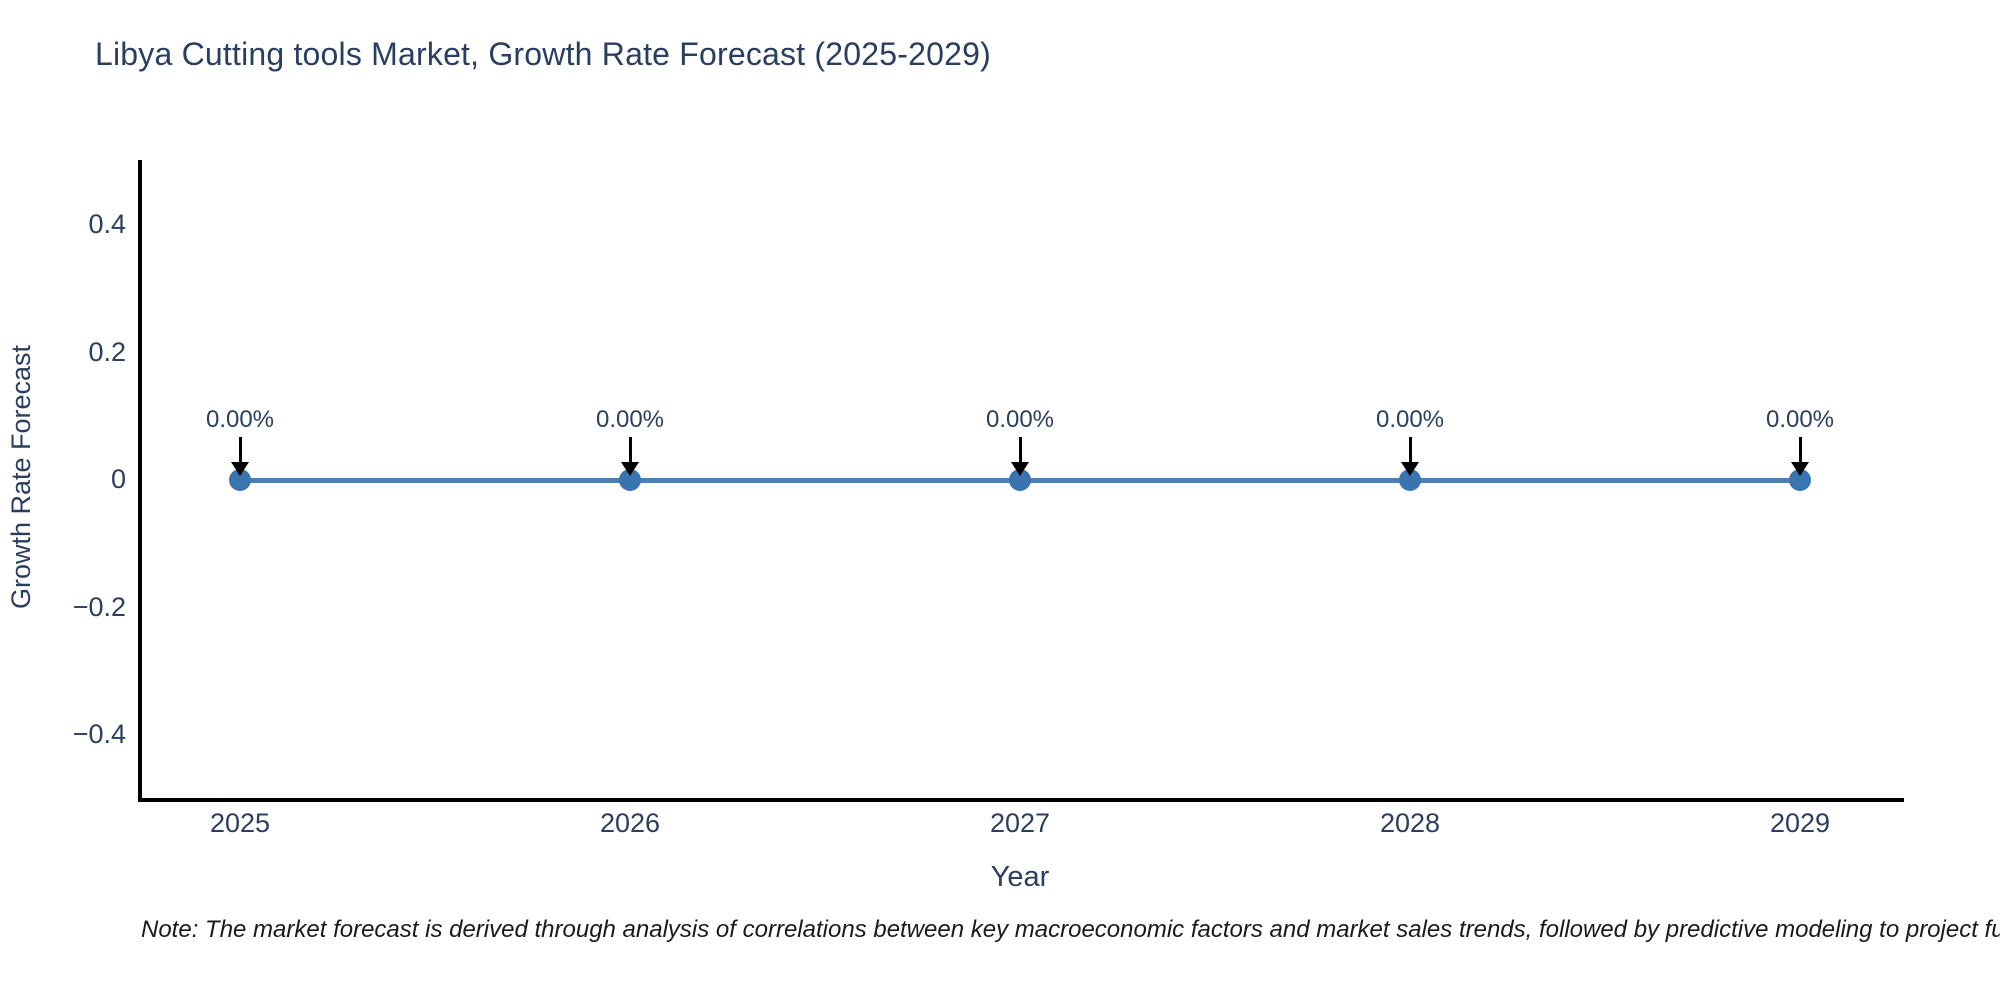  Describe the element at coordinates (1410, 823) in the screenshot. I see `x-tick-label: 2028` at that location.